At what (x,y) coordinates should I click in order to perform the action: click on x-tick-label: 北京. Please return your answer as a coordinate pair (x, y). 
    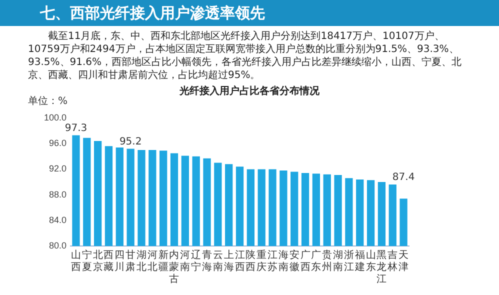
    Looking at the image, I should click on (97, 260).